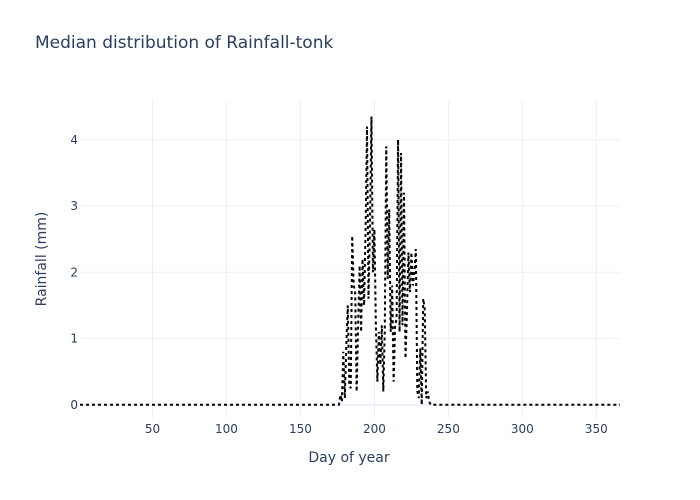 This screenshot has width=700, height=500. Describe the element at coordinates (300, 429) in the screenshot. I see `x-tick-label: 150` at that location.